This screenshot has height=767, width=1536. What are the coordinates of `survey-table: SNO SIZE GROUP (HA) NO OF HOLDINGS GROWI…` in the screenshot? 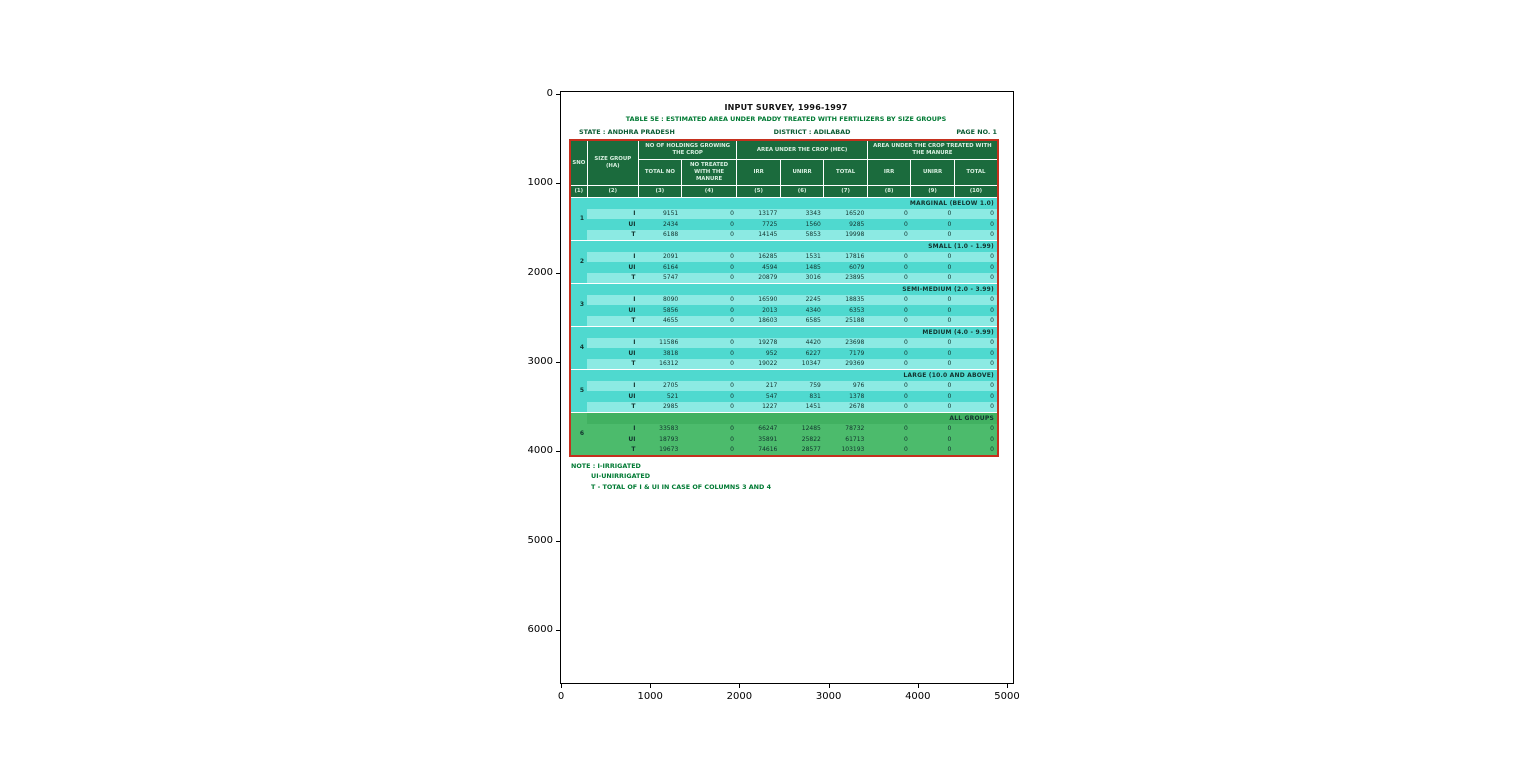 It's located at (784, 298).